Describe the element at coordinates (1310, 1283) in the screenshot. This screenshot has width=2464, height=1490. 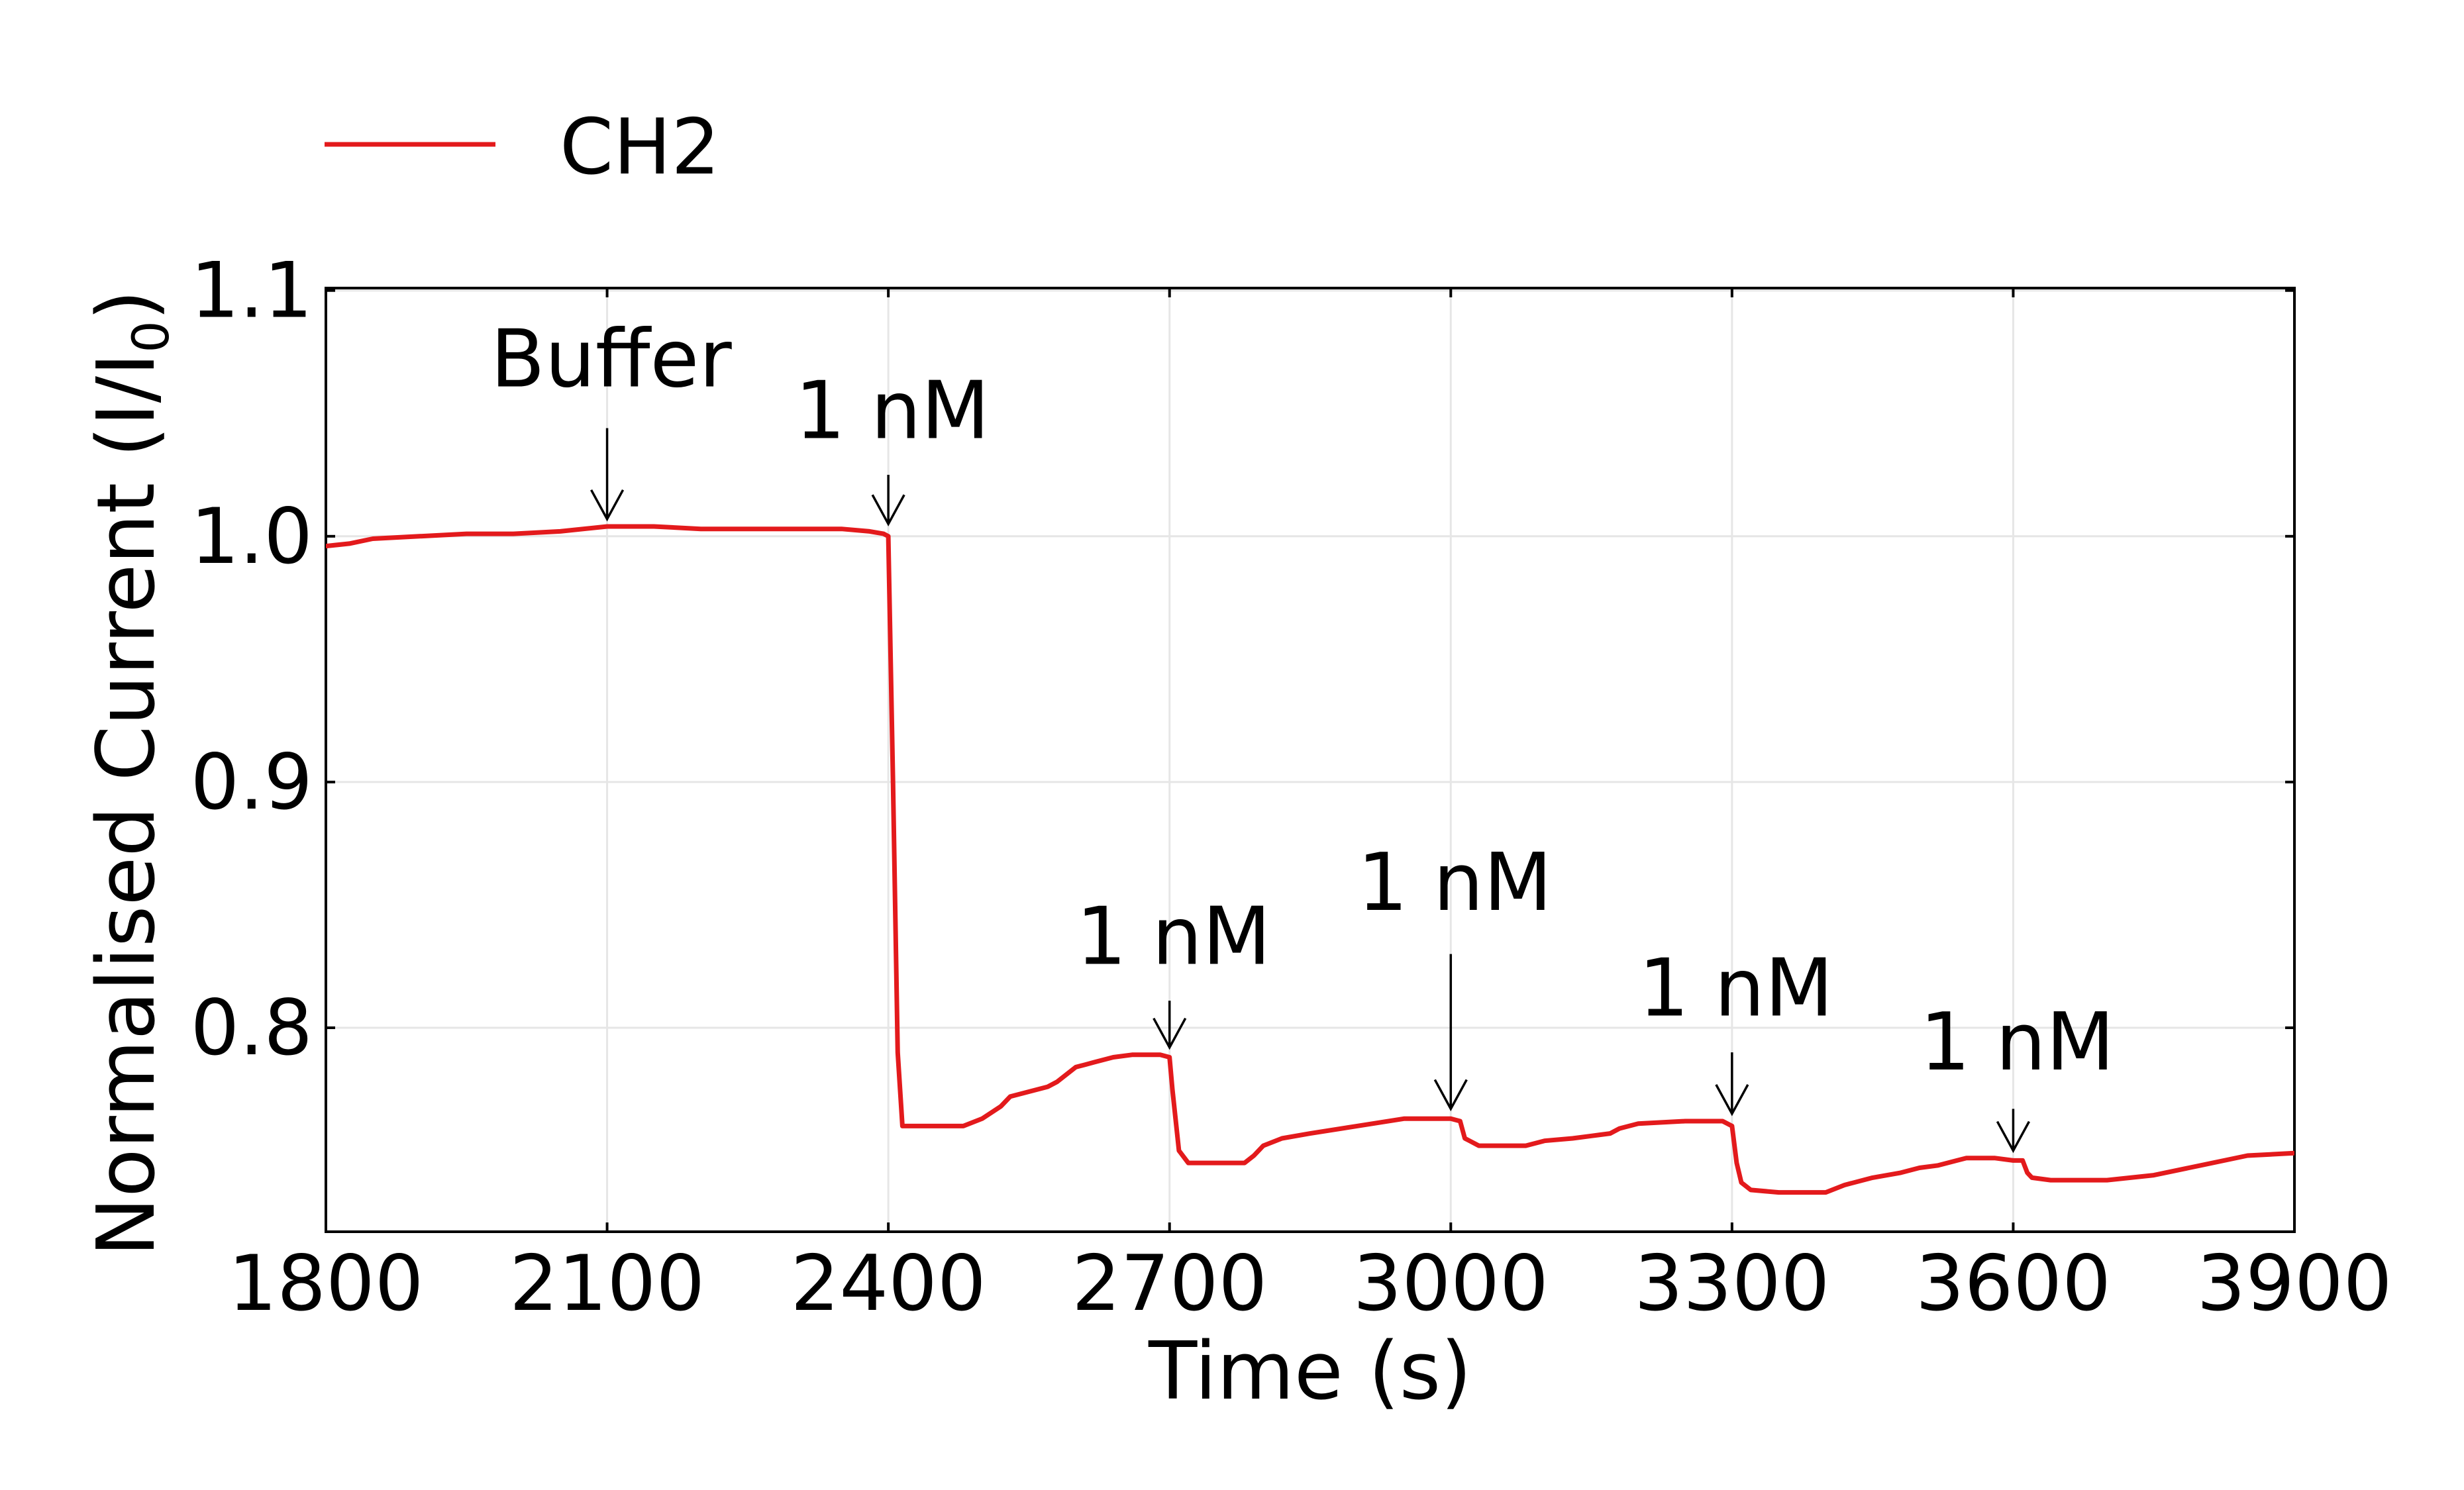
I see `x-axis-tick-labels: 1800 2100 2400 2700 3000 3300 3600 3900` at that location.